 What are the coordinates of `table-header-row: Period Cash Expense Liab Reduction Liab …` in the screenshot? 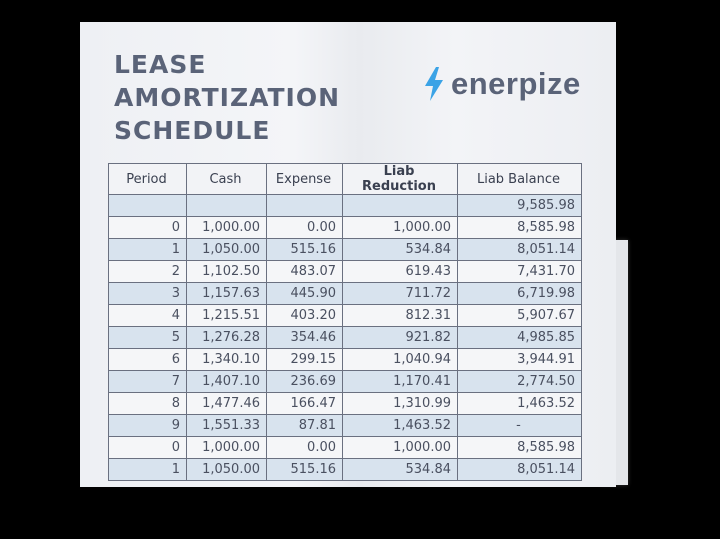 It's located at (345, 179).